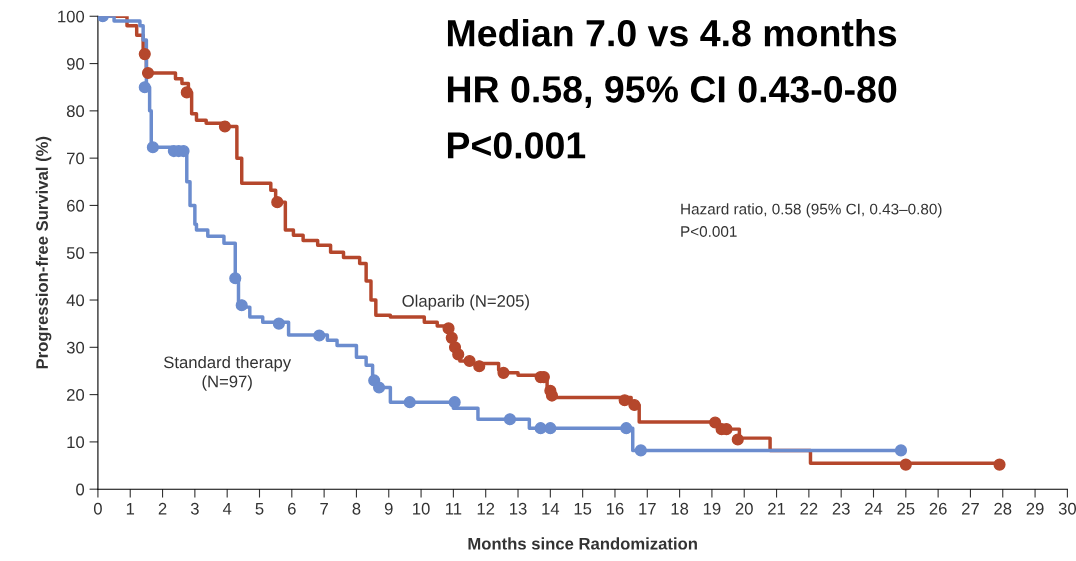 This screenshot has width=1076, height=561. I want to click on y-tick-label: 70, so click(76, 158).